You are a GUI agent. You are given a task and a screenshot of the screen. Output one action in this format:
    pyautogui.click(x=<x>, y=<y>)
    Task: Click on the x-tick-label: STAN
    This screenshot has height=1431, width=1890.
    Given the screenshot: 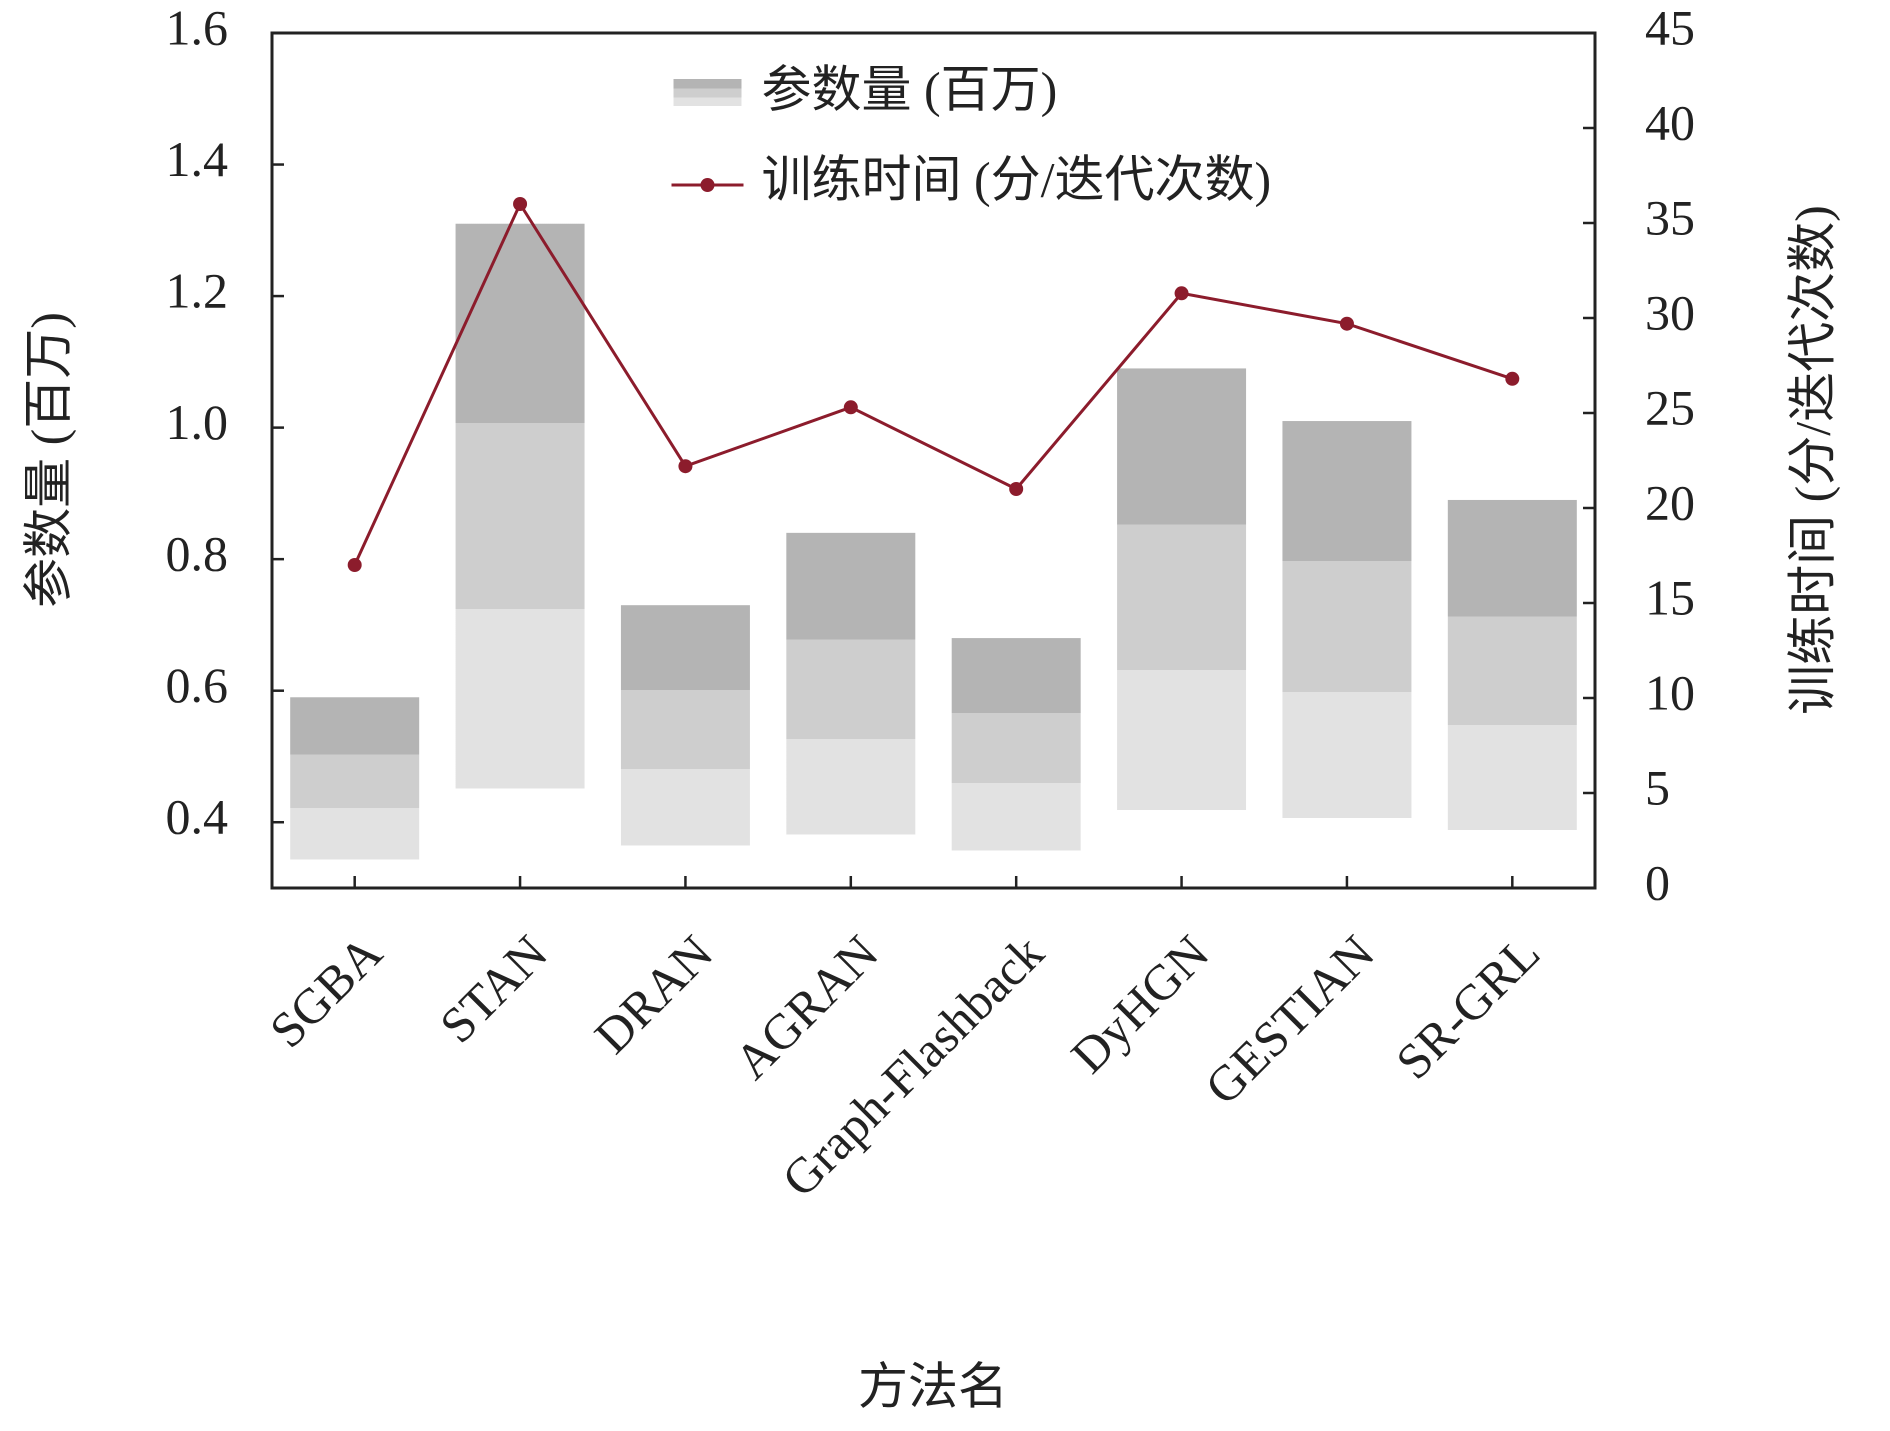 What is the action you would take?
    pyautogui.click(x=493, y=988)
    